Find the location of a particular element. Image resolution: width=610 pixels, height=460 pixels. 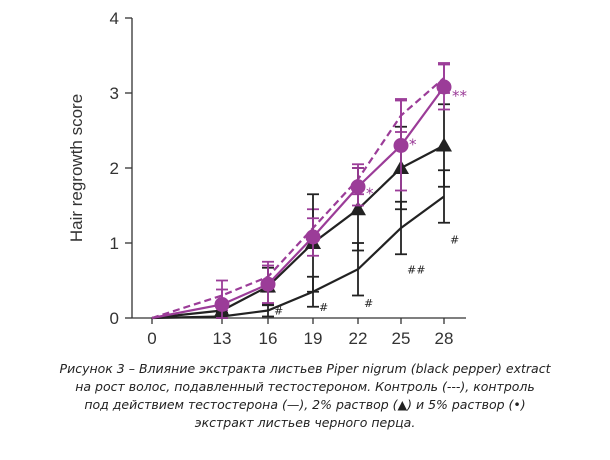

x-tick-label: 0 is located at coordinates (151, 338).